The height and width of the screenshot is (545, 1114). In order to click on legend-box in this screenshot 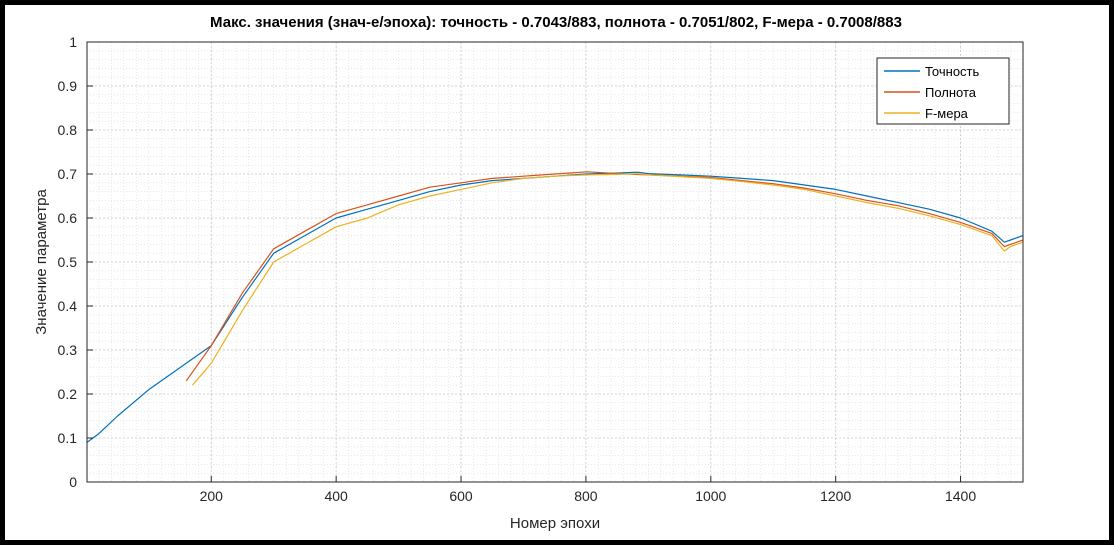, I will do `click(943, 91)`.